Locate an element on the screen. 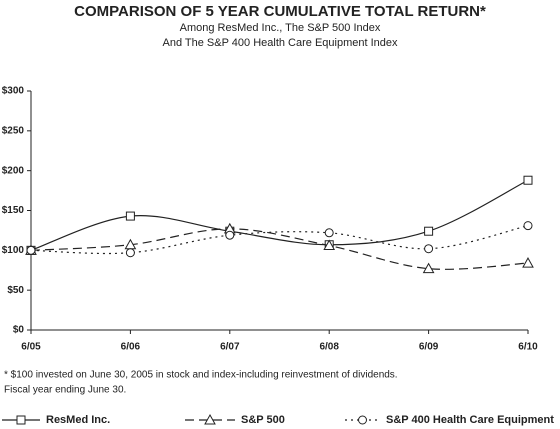 The height and width of the screenshot is (429, 560). y-tick-label: $0 is located at coordinates (19, 330).